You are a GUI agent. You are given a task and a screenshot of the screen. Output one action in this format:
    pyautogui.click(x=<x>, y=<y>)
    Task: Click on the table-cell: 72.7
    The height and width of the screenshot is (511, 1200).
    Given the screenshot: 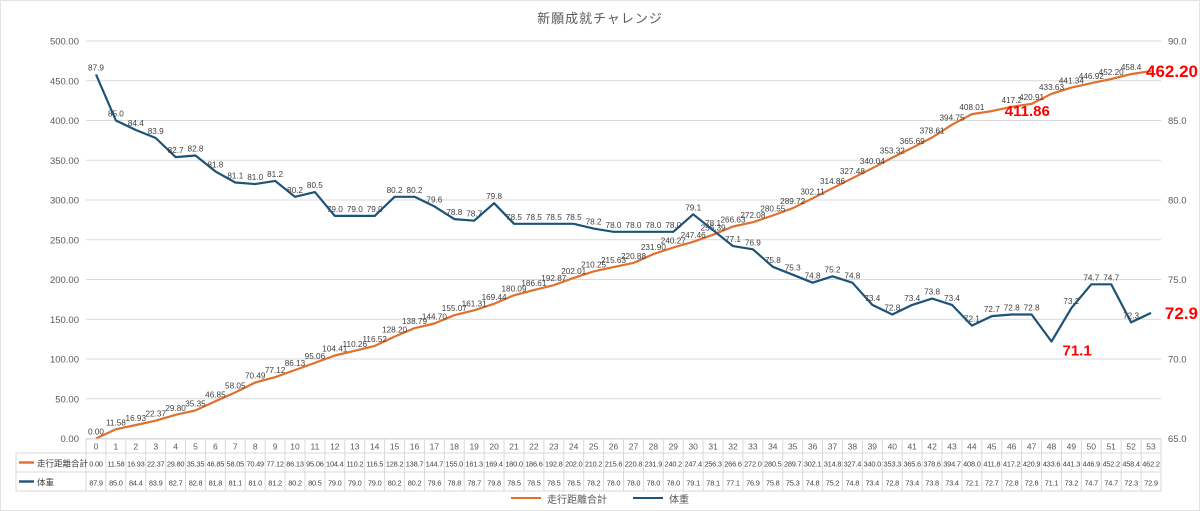 What is the action you would take?
    pyautogui.click(x=992, y=483)
    